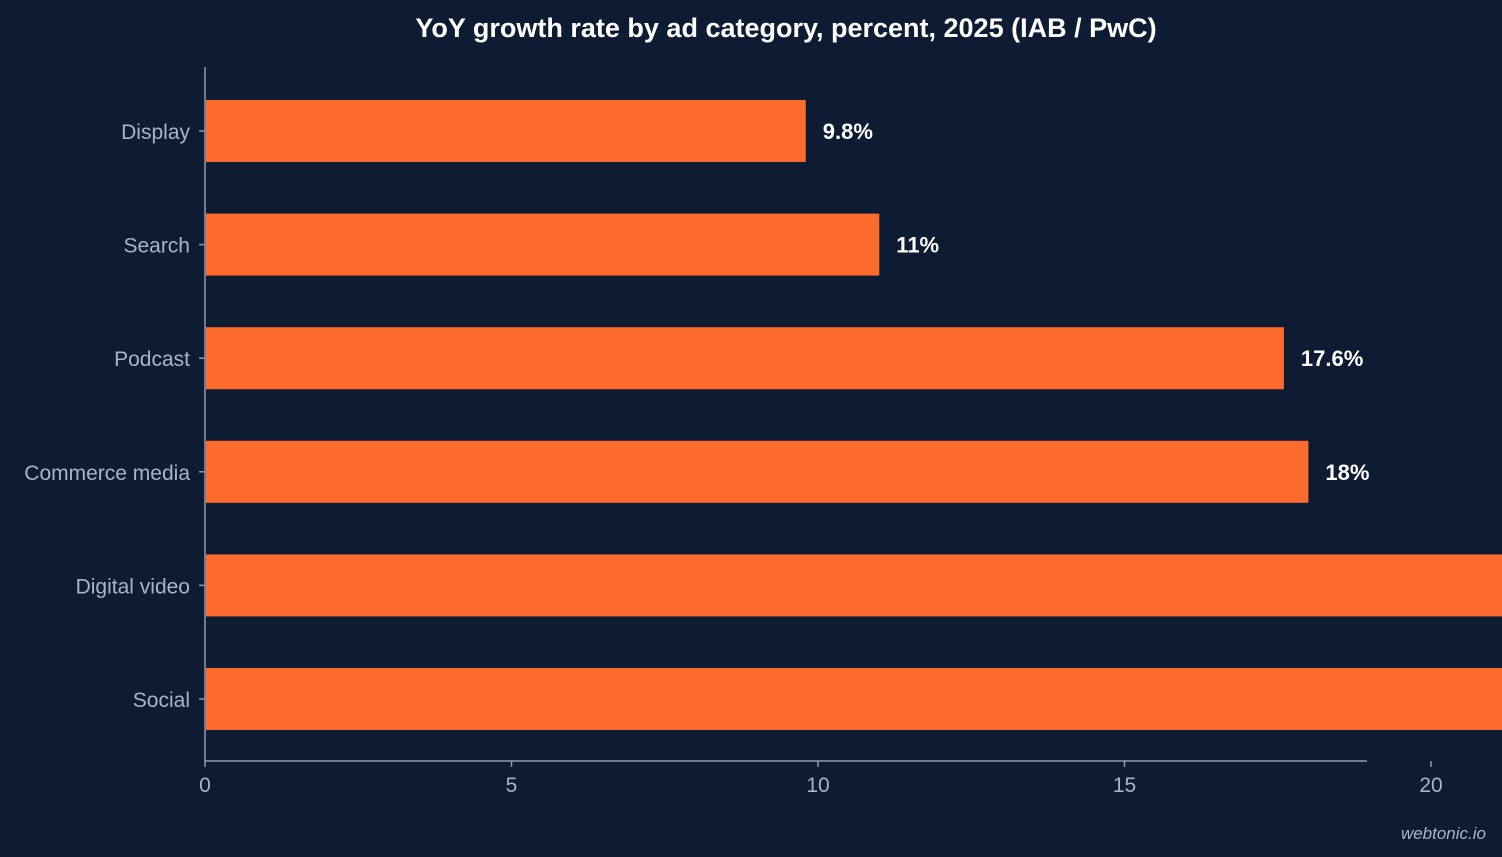  What do you see at coordinates (161, 700) in the screenshot?
I see `category-label: Social` at bounding box center [161, 700].